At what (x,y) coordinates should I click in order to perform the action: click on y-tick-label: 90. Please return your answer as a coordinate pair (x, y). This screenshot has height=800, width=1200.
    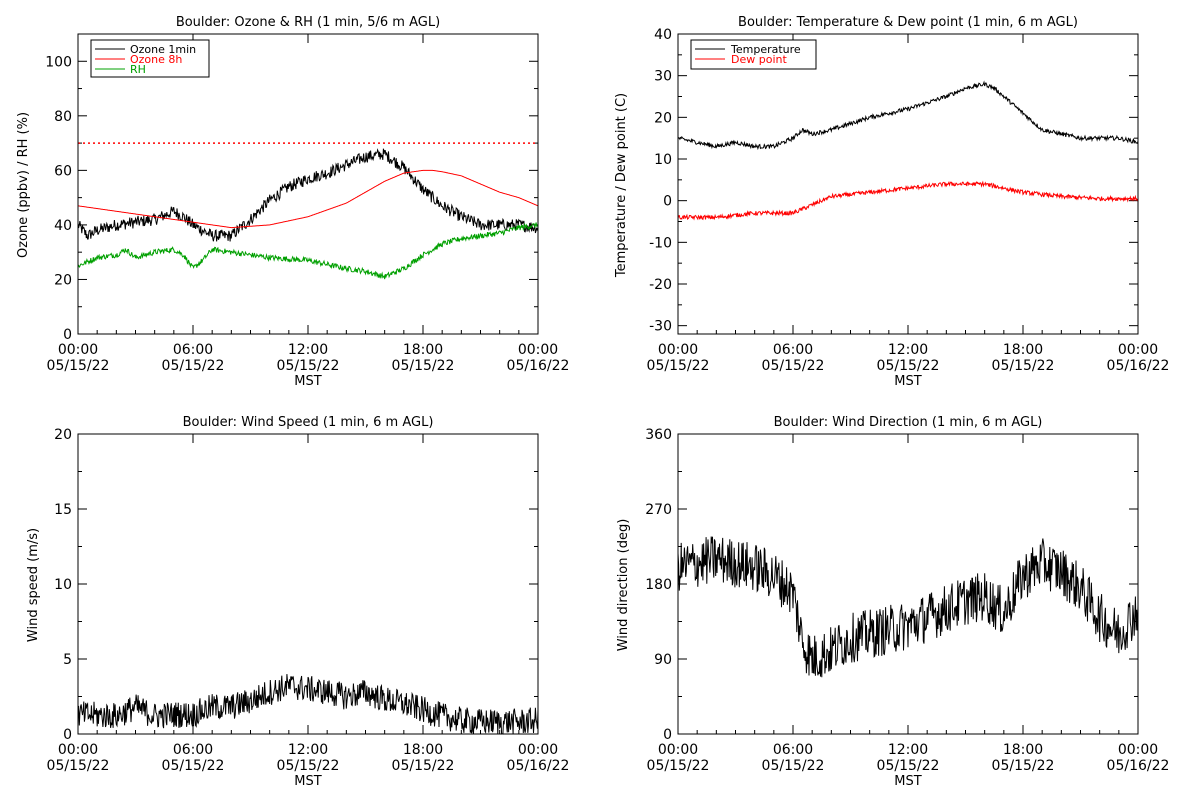
    Looking at the image, I should click on (663, 660).